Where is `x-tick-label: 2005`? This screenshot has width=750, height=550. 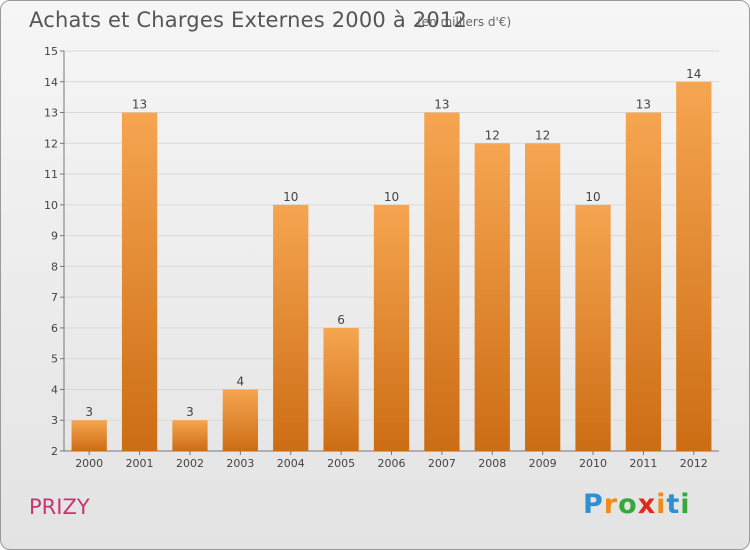 x-tick-label: 2005 is located at coordinates (341, 463).